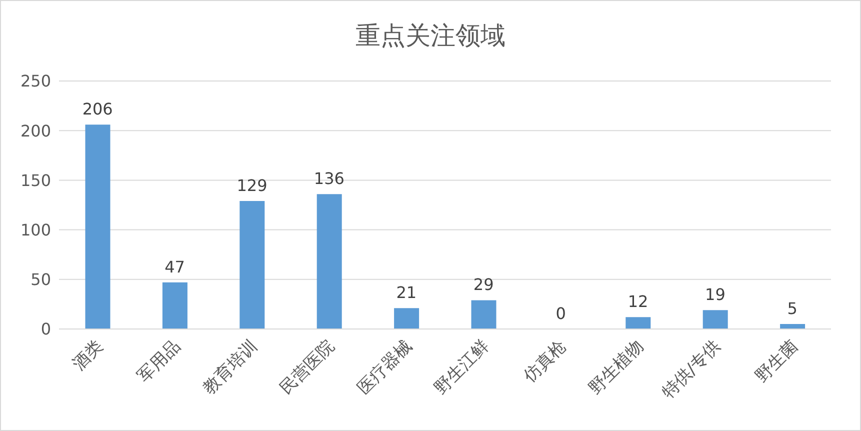 This screenshot has height=431, width=861. I want to click on x-tick-label: 仿真枪, so click(544, 362).